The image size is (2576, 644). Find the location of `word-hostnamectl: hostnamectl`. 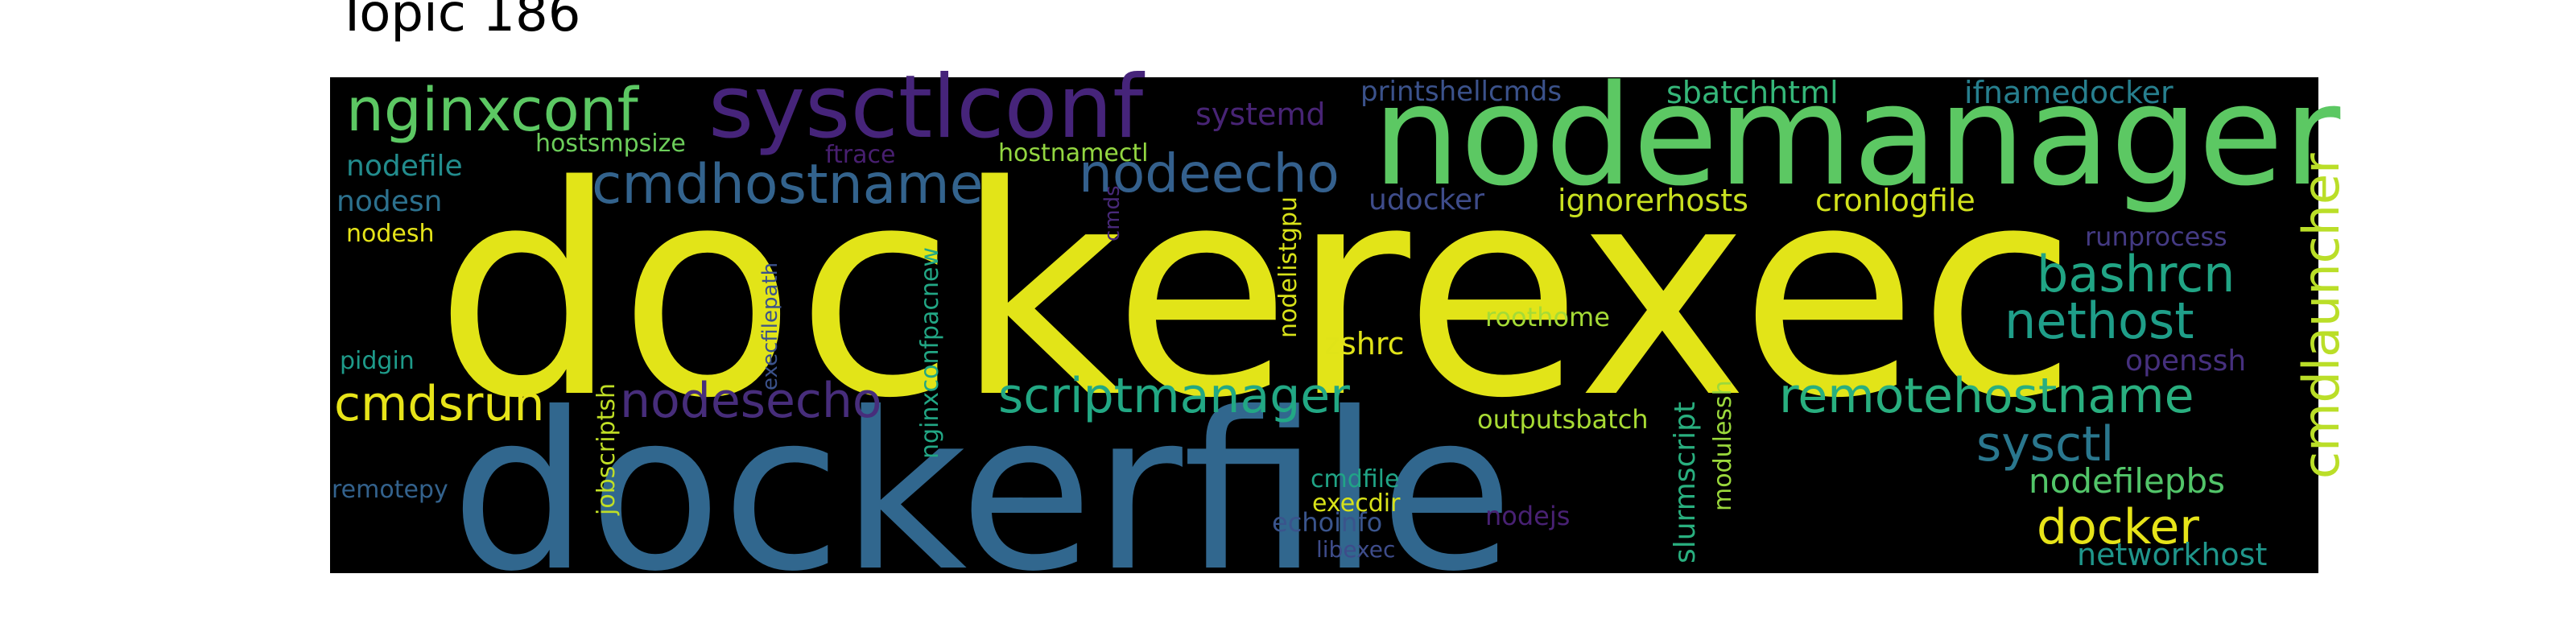

word-hostnamectl: hostnamectl is located at coordinates (1073, 153).